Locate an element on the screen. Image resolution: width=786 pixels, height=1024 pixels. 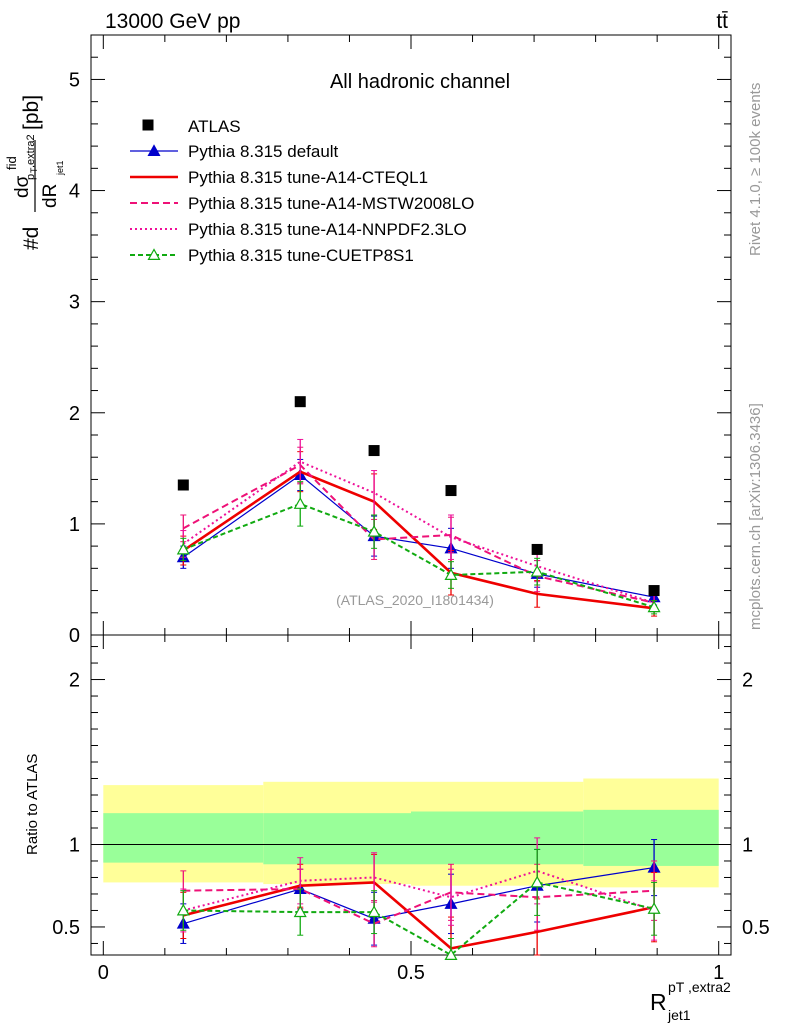
ratio-series-group is located at coordinates (418, 899).